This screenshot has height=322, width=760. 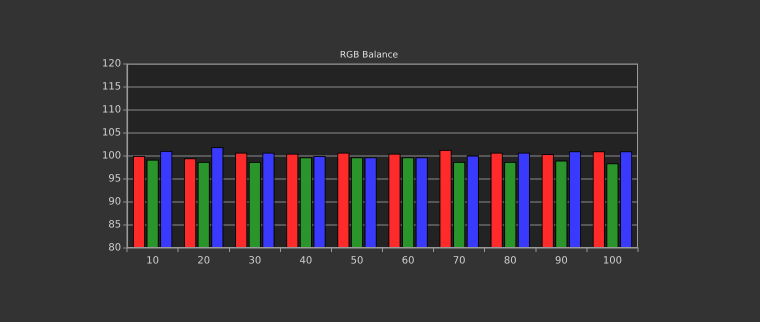 I want to click on x-tick-label: 70, so click(x=459, y=261).